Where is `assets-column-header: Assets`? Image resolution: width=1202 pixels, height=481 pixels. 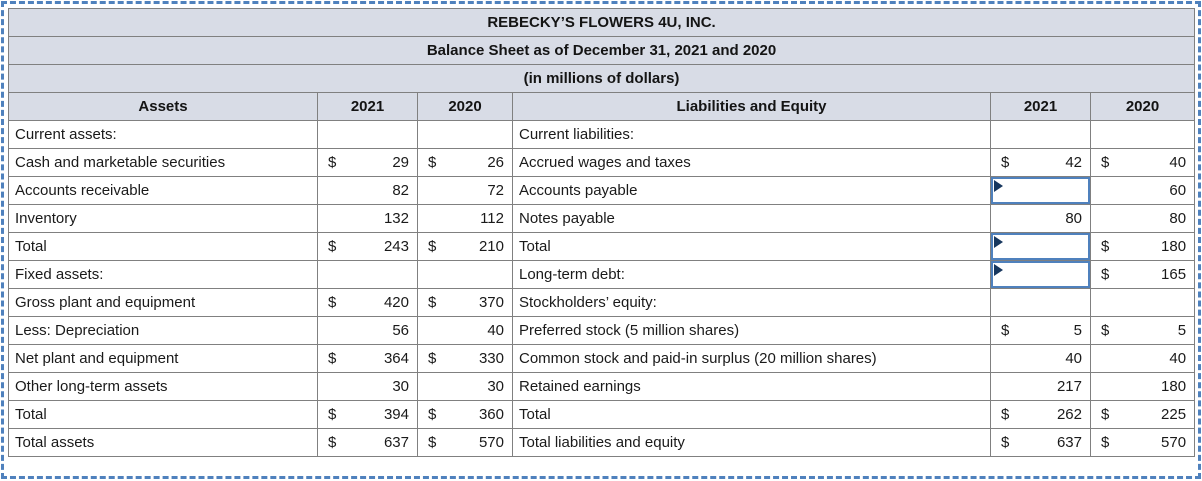
assets-column-header: Assets is located at coordinates (163, 106).